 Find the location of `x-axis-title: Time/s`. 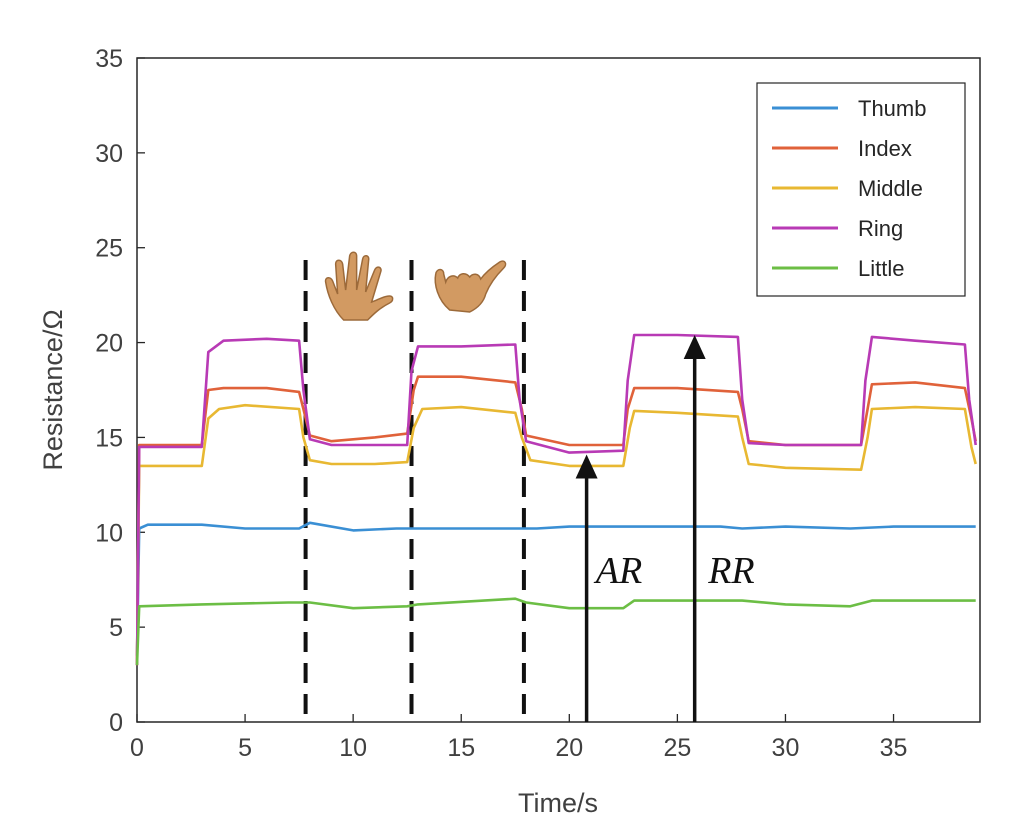

x-axis-title: Time/s is located at coordinates (558, 803).